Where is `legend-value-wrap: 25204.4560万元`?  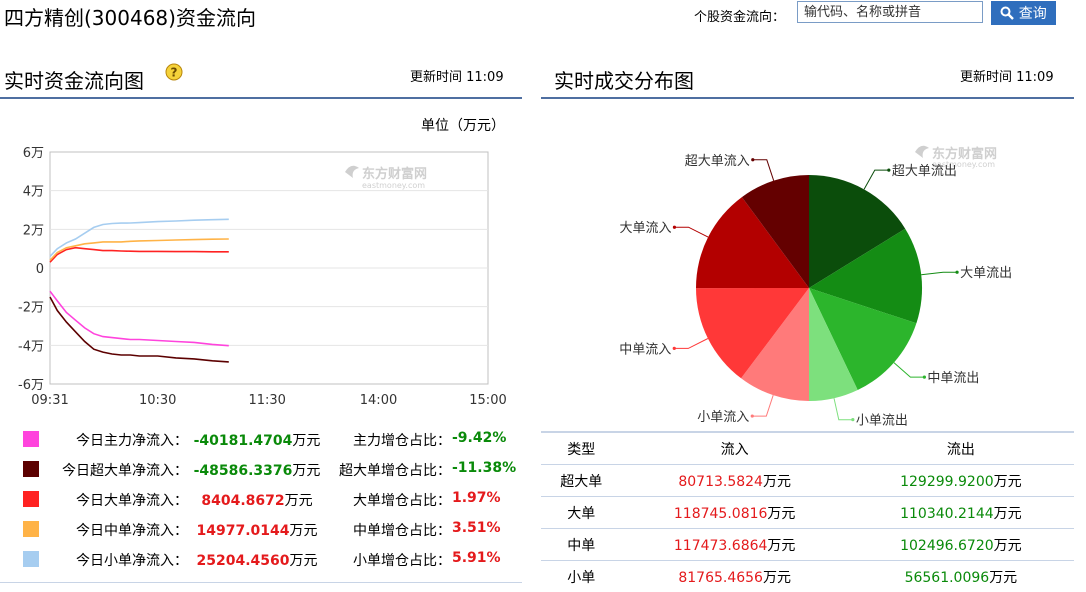 legend-value-wrap: 25204.4560万元 is located at coordinates (257, 560).